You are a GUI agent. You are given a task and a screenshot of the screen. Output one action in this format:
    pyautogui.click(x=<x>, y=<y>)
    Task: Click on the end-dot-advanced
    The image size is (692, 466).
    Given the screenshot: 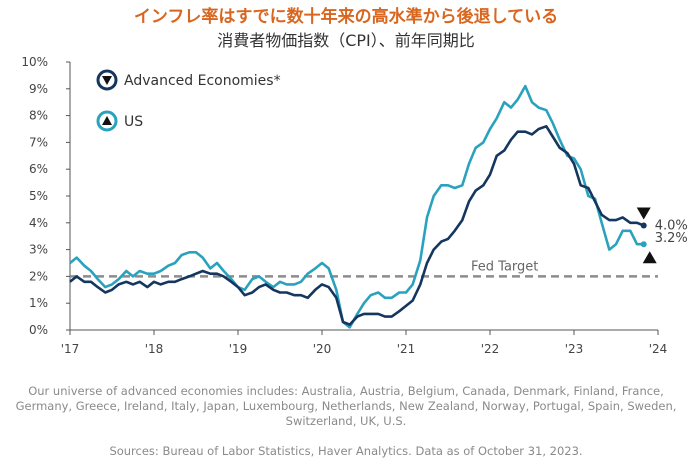 What is the action you would take?
    pyautogui.click(x=643, y=225)
    